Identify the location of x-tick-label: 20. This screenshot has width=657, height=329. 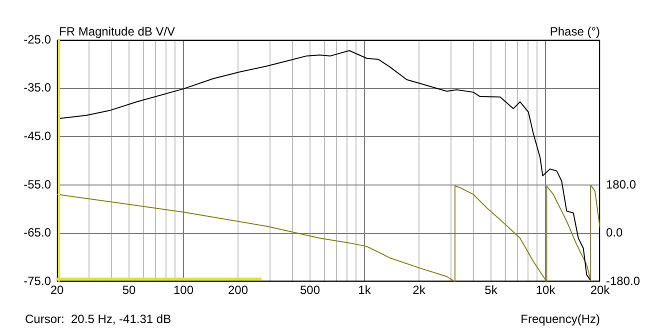
(57, 290).